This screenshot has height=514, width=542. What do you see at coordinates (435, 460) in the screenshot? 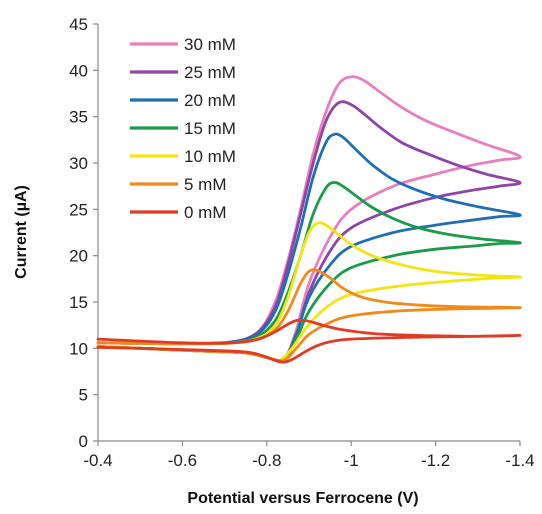
I see `x-tick-label: -1.2` at bounding box center [435, 460].